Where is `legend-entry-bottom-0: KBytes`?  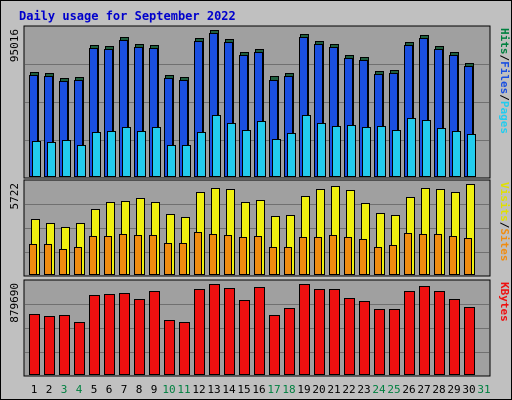
legend-entry-bottom-0: KBytes is located at coordinates (504, 302).